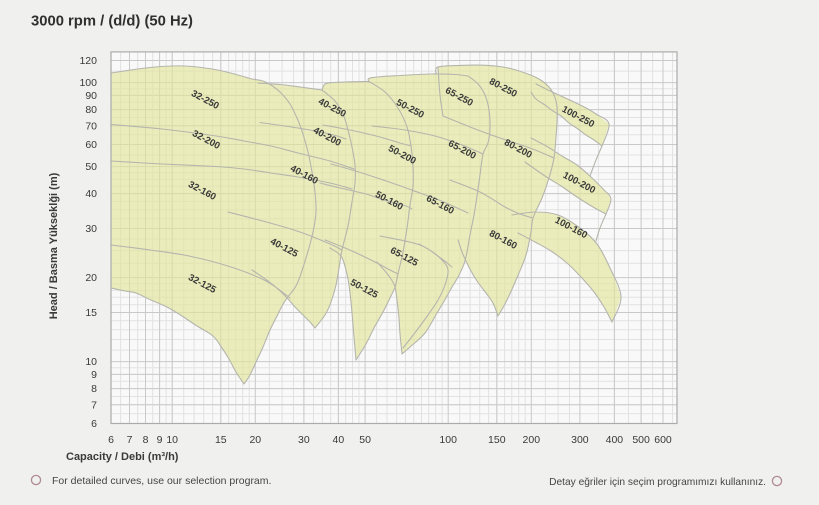  Describe the element at coordinates (54, 245) in the screenshot. I see `svg-text: Head / Basma Yükseklği (m)` at that location.